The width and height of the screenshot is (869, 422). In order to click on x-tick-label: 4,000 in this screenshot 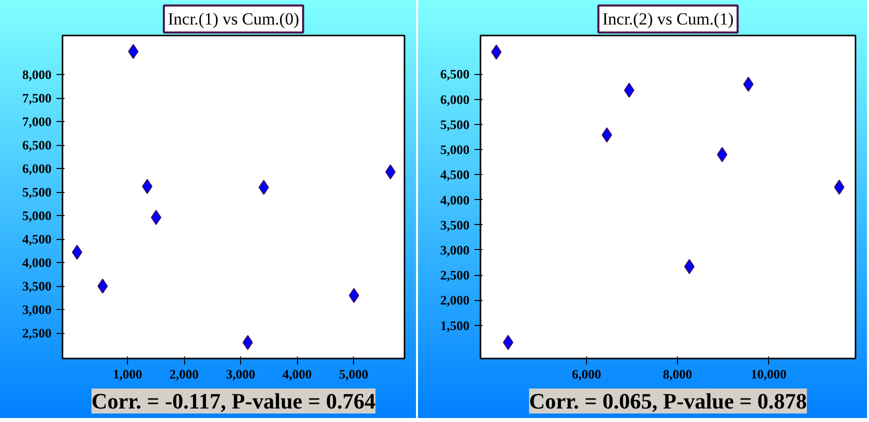, I will do `click(297, 374)`.